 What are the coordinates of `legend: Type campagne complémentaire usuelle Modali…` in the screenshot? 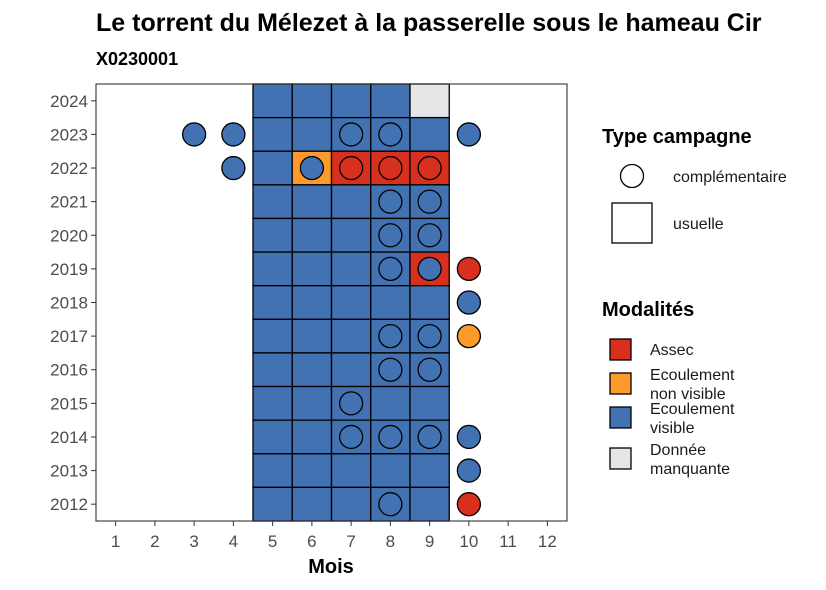 It's located at (694, 302).